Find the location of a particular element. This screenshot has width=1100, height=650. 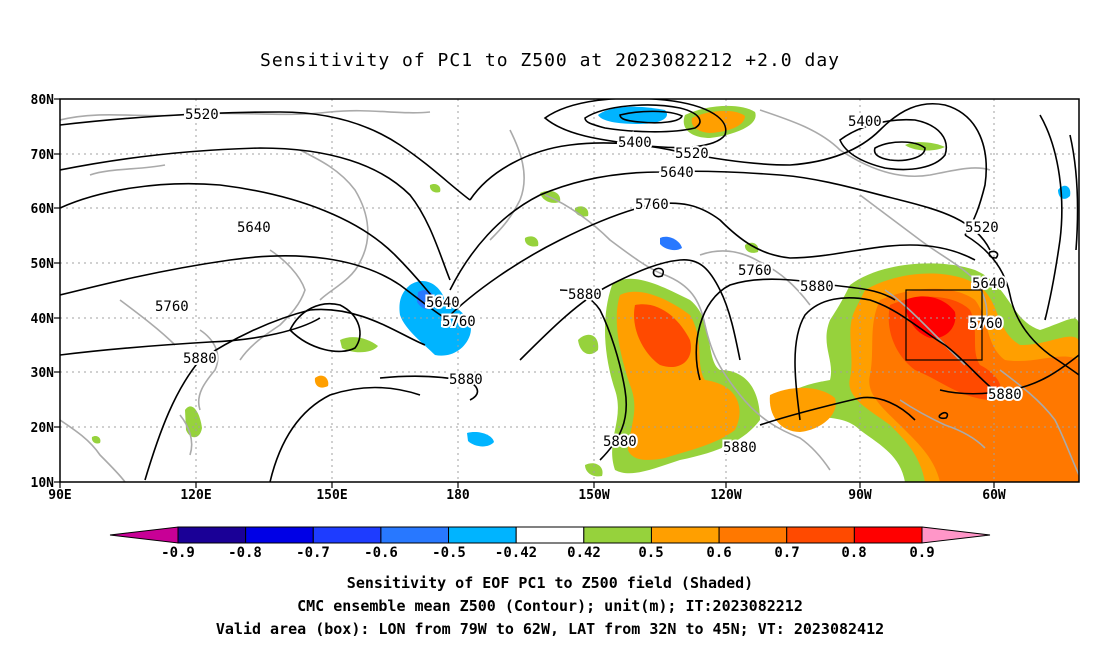

colorbar-label: -0.9 is located at coordinates (178, 553).